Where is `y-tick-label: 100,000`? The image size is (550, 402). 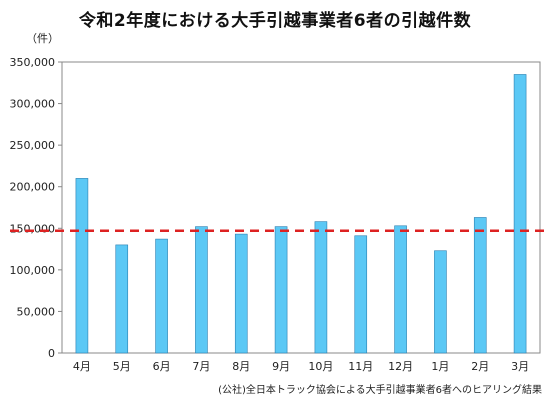 y-tick-label: 100,000 is located at coordinates (33, 270).